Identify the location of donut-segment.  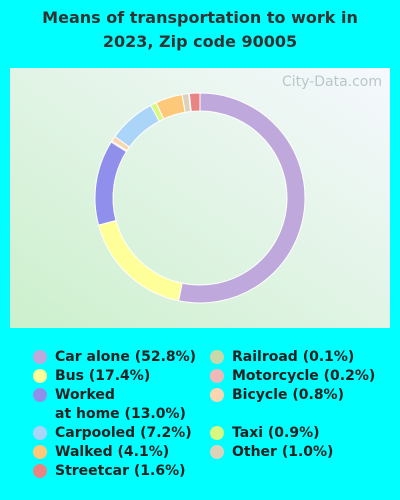
(194, 102).